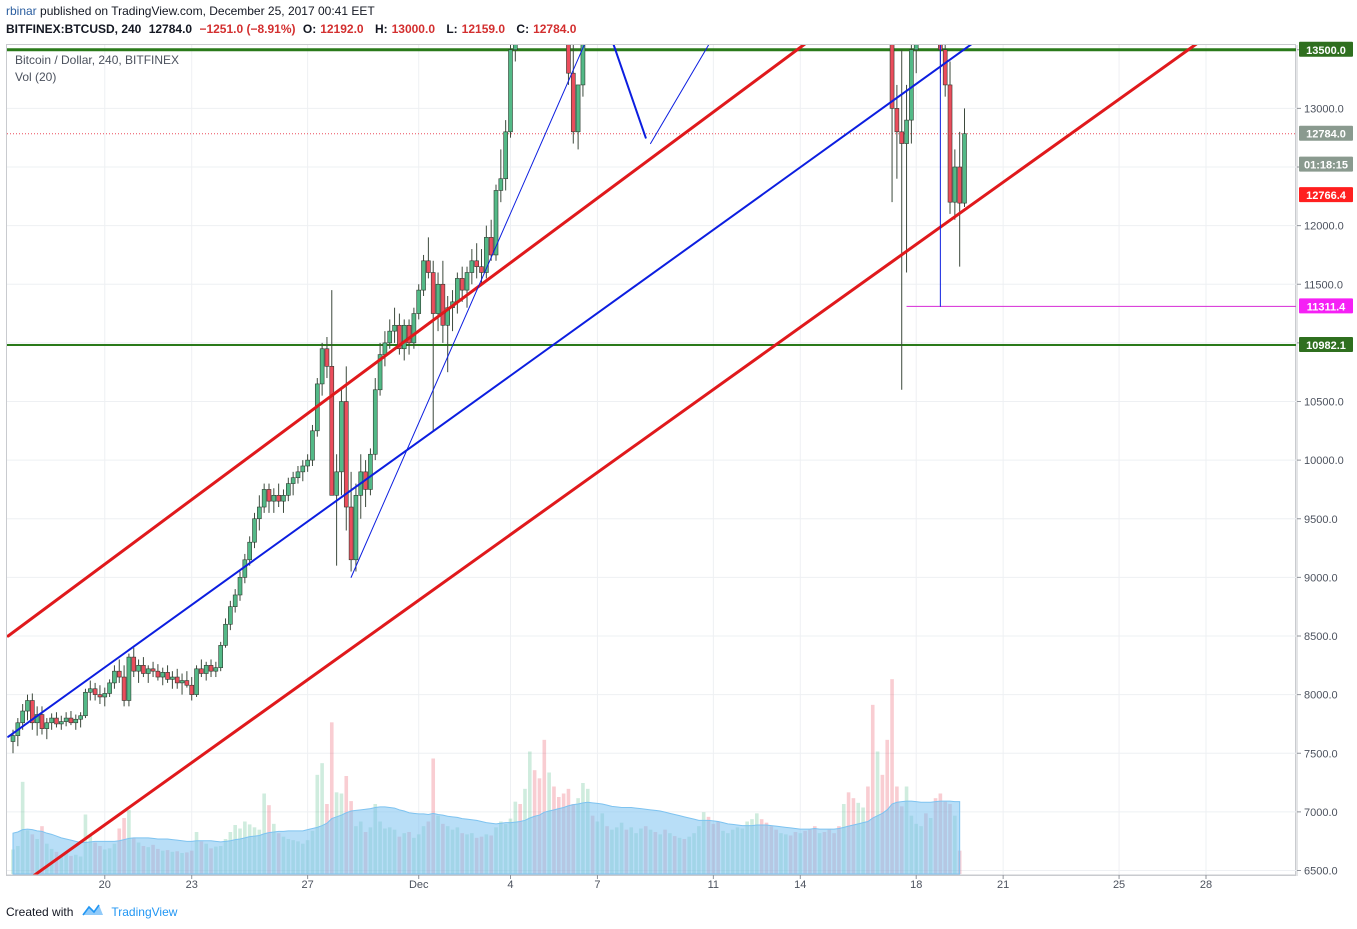  What do you see at coordinates (247, 29) in the screenshot?
I see `price-change: −1251.0 (−8.91%)` at bounding box center [247, 29].